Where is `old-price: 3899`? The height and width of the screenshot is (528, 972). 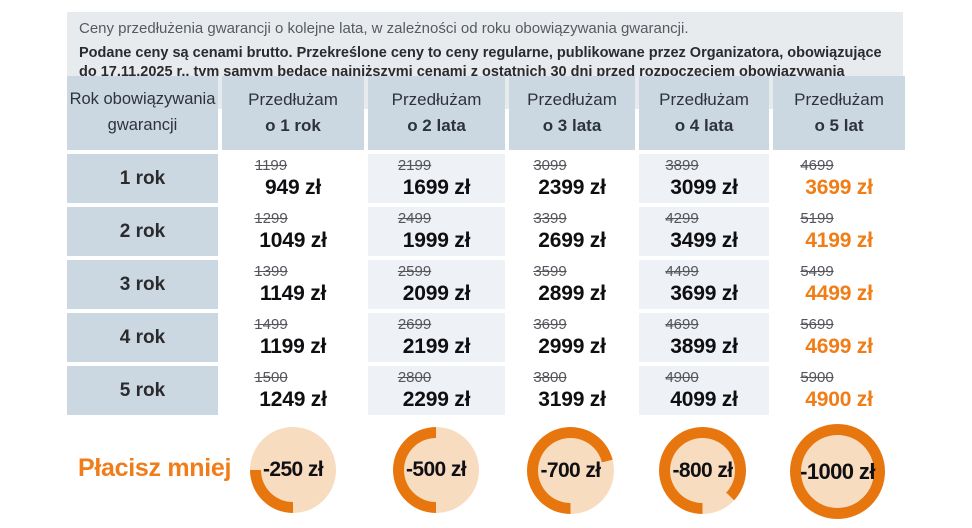 old-price: 3899 is located at coordinates (682, 165).